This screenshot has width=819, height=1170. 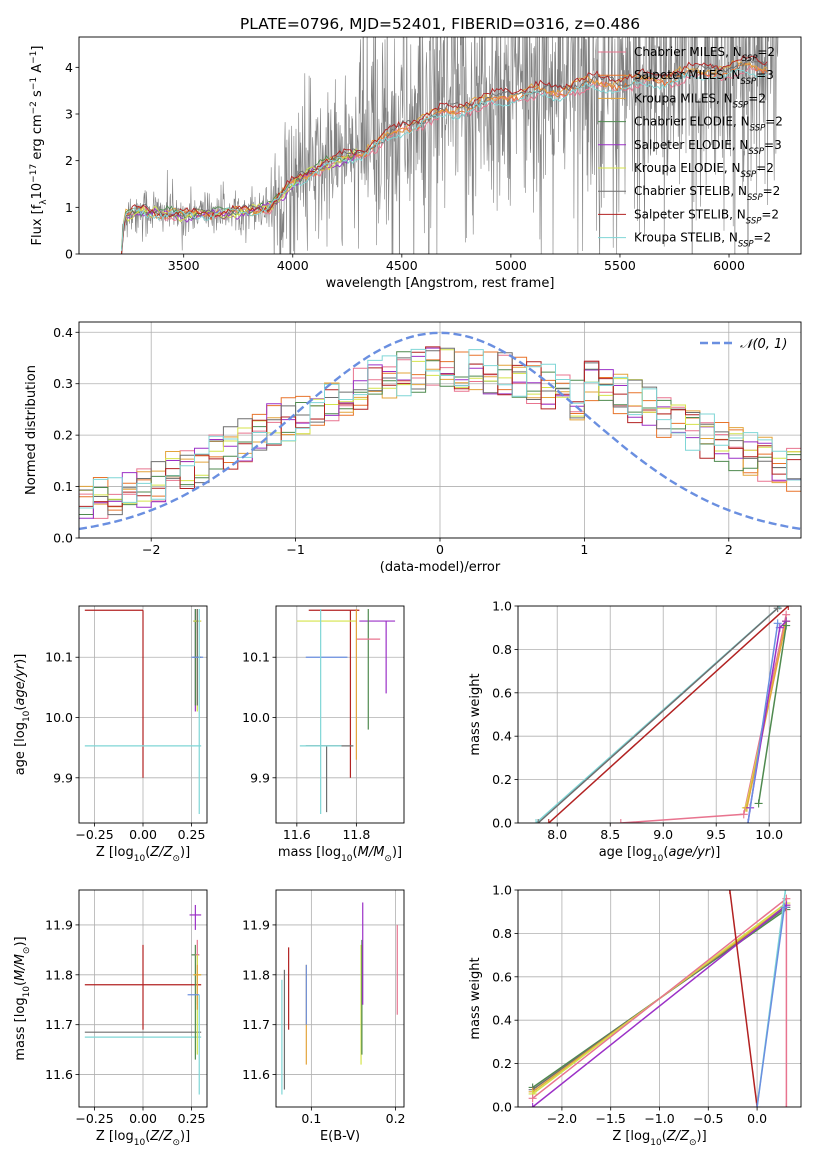 I want to click on x-tick-label: 5000, so click(x=511, y=265).